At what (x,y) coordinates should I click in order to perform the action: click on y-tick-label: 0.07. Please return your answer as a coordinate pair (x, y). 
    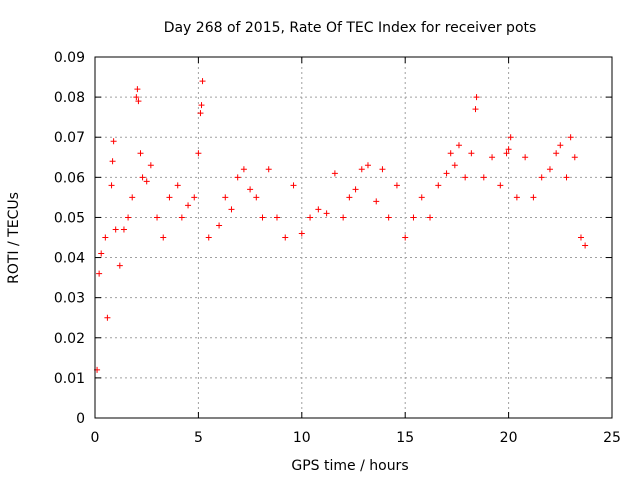
    Looking at the image, I should click on (69, 138).